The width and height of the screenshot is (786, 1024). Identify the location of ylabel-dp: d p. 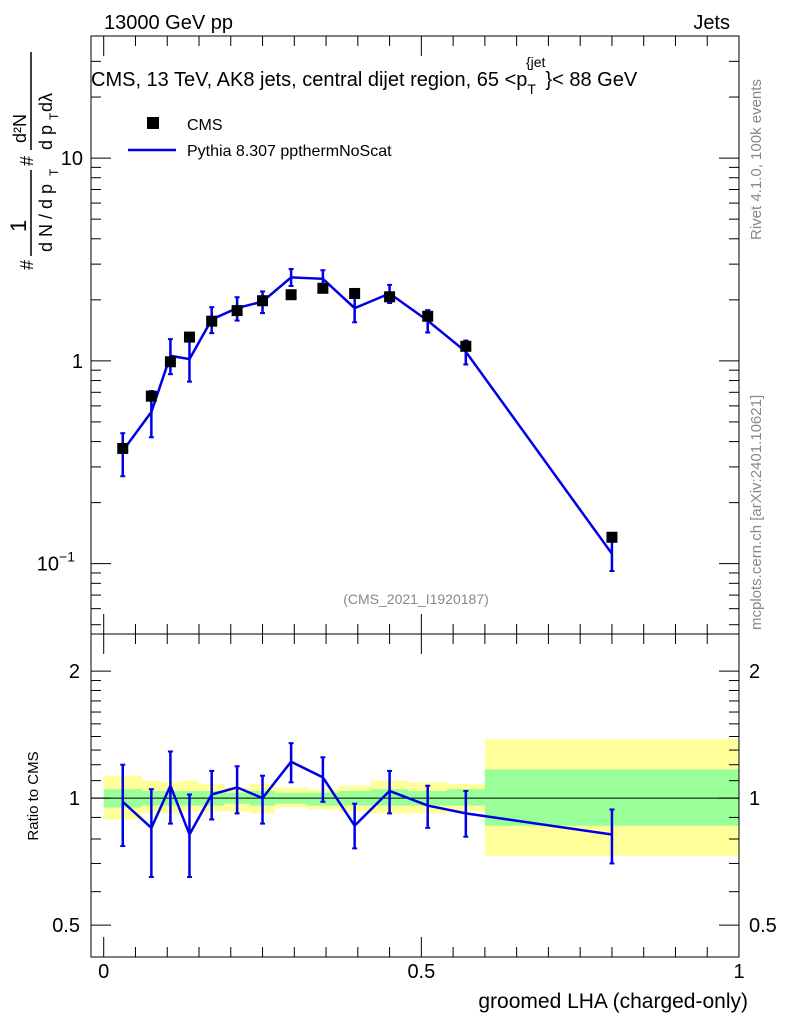
(46, 137).